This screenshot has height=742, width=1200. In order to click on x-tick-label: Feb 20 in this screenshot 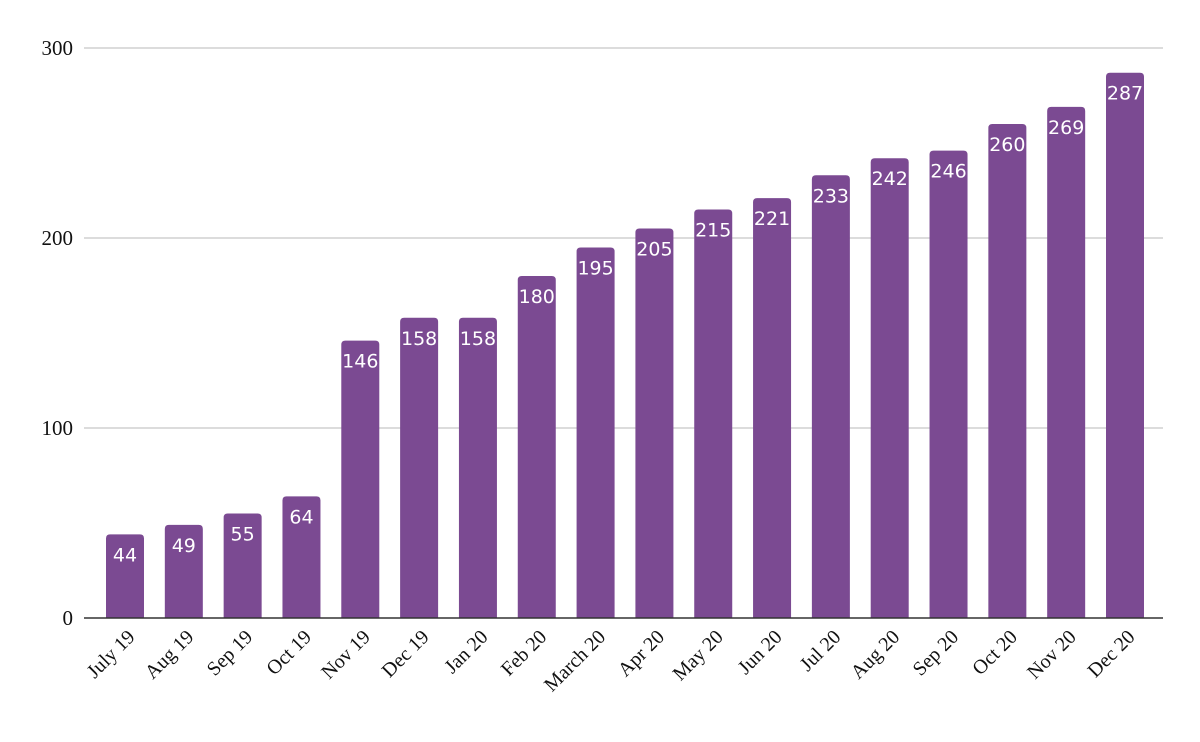, I will do `click(524, 653)`.